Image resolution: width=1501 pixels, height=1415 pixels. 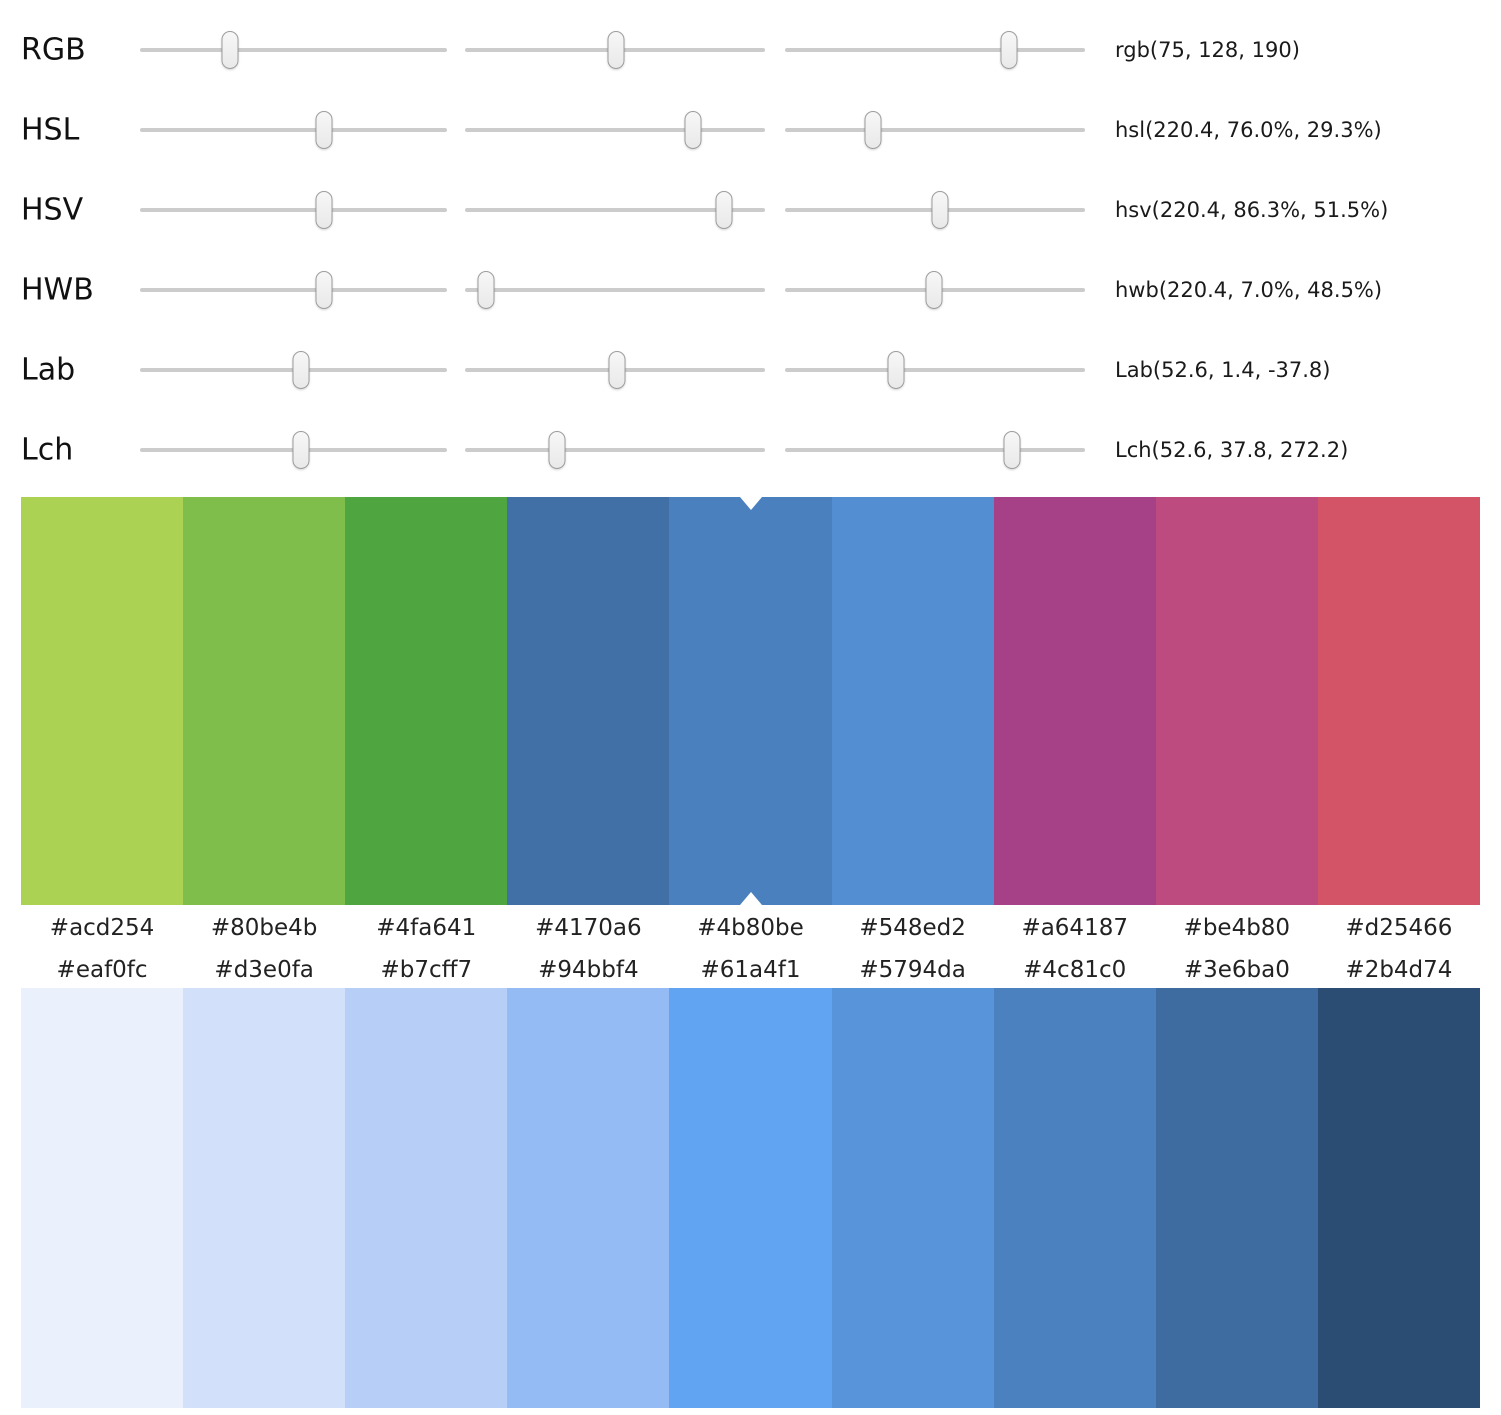 I want to click on rgb-value-text: rgb(75, 128, 190), so click(x=1207, y=50).